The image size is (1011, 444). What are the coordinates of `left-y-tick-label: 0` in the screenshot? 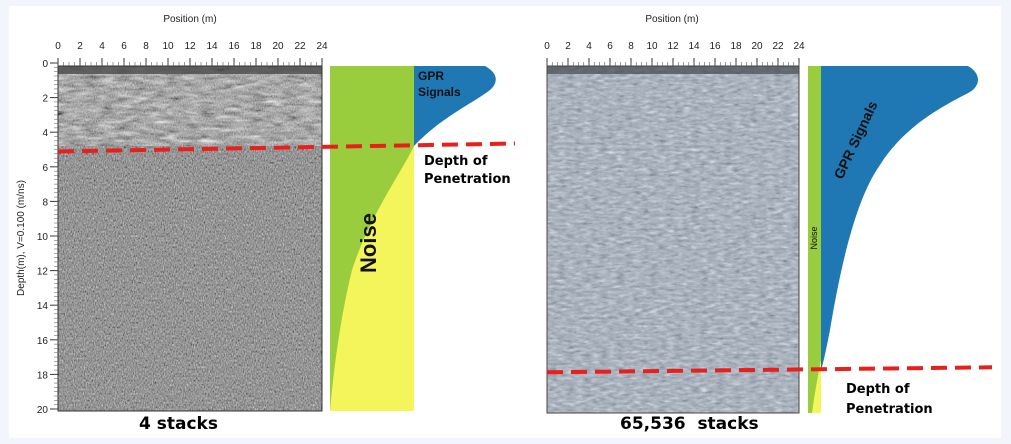 It's located at (45, 64).